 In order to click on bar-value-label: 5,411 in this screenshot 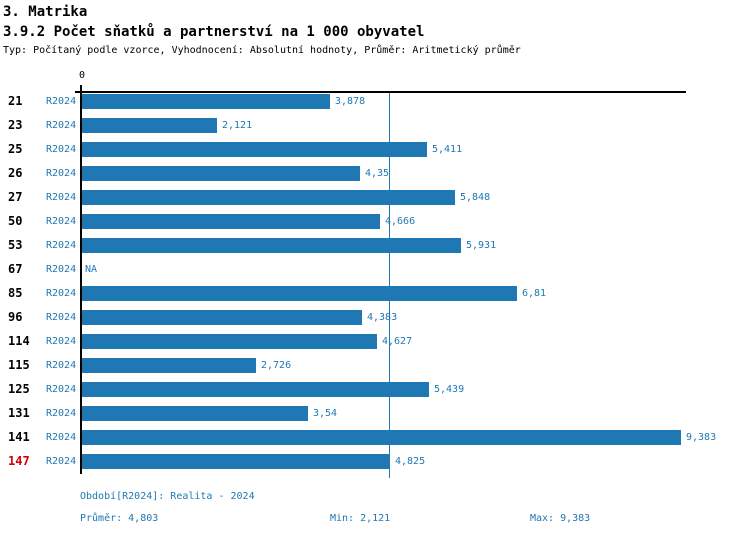, I will do `click(447, 149)`.